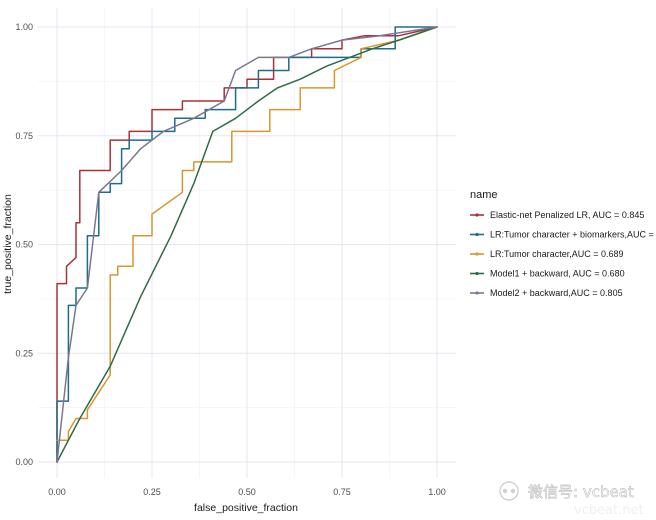  What do you see at coordinates (24, 353) in the screenshot?
I see `y-tick-label: 0.25` at bounding box center [24, 353].